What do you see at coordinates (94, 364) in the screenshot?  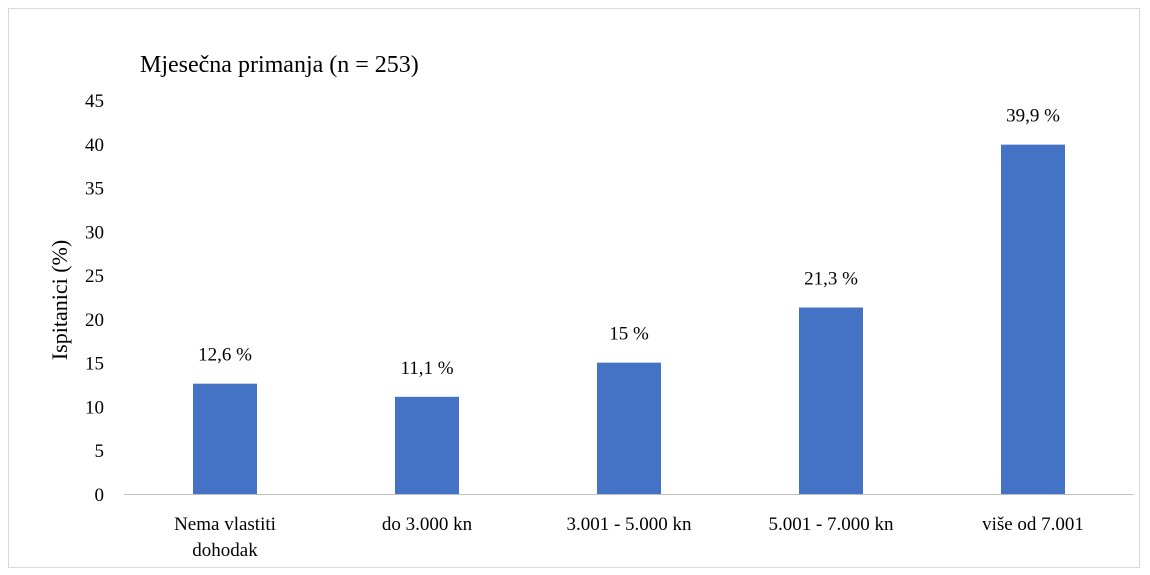 I see `y-tick-label: 15` at bounding box center [94, 364].